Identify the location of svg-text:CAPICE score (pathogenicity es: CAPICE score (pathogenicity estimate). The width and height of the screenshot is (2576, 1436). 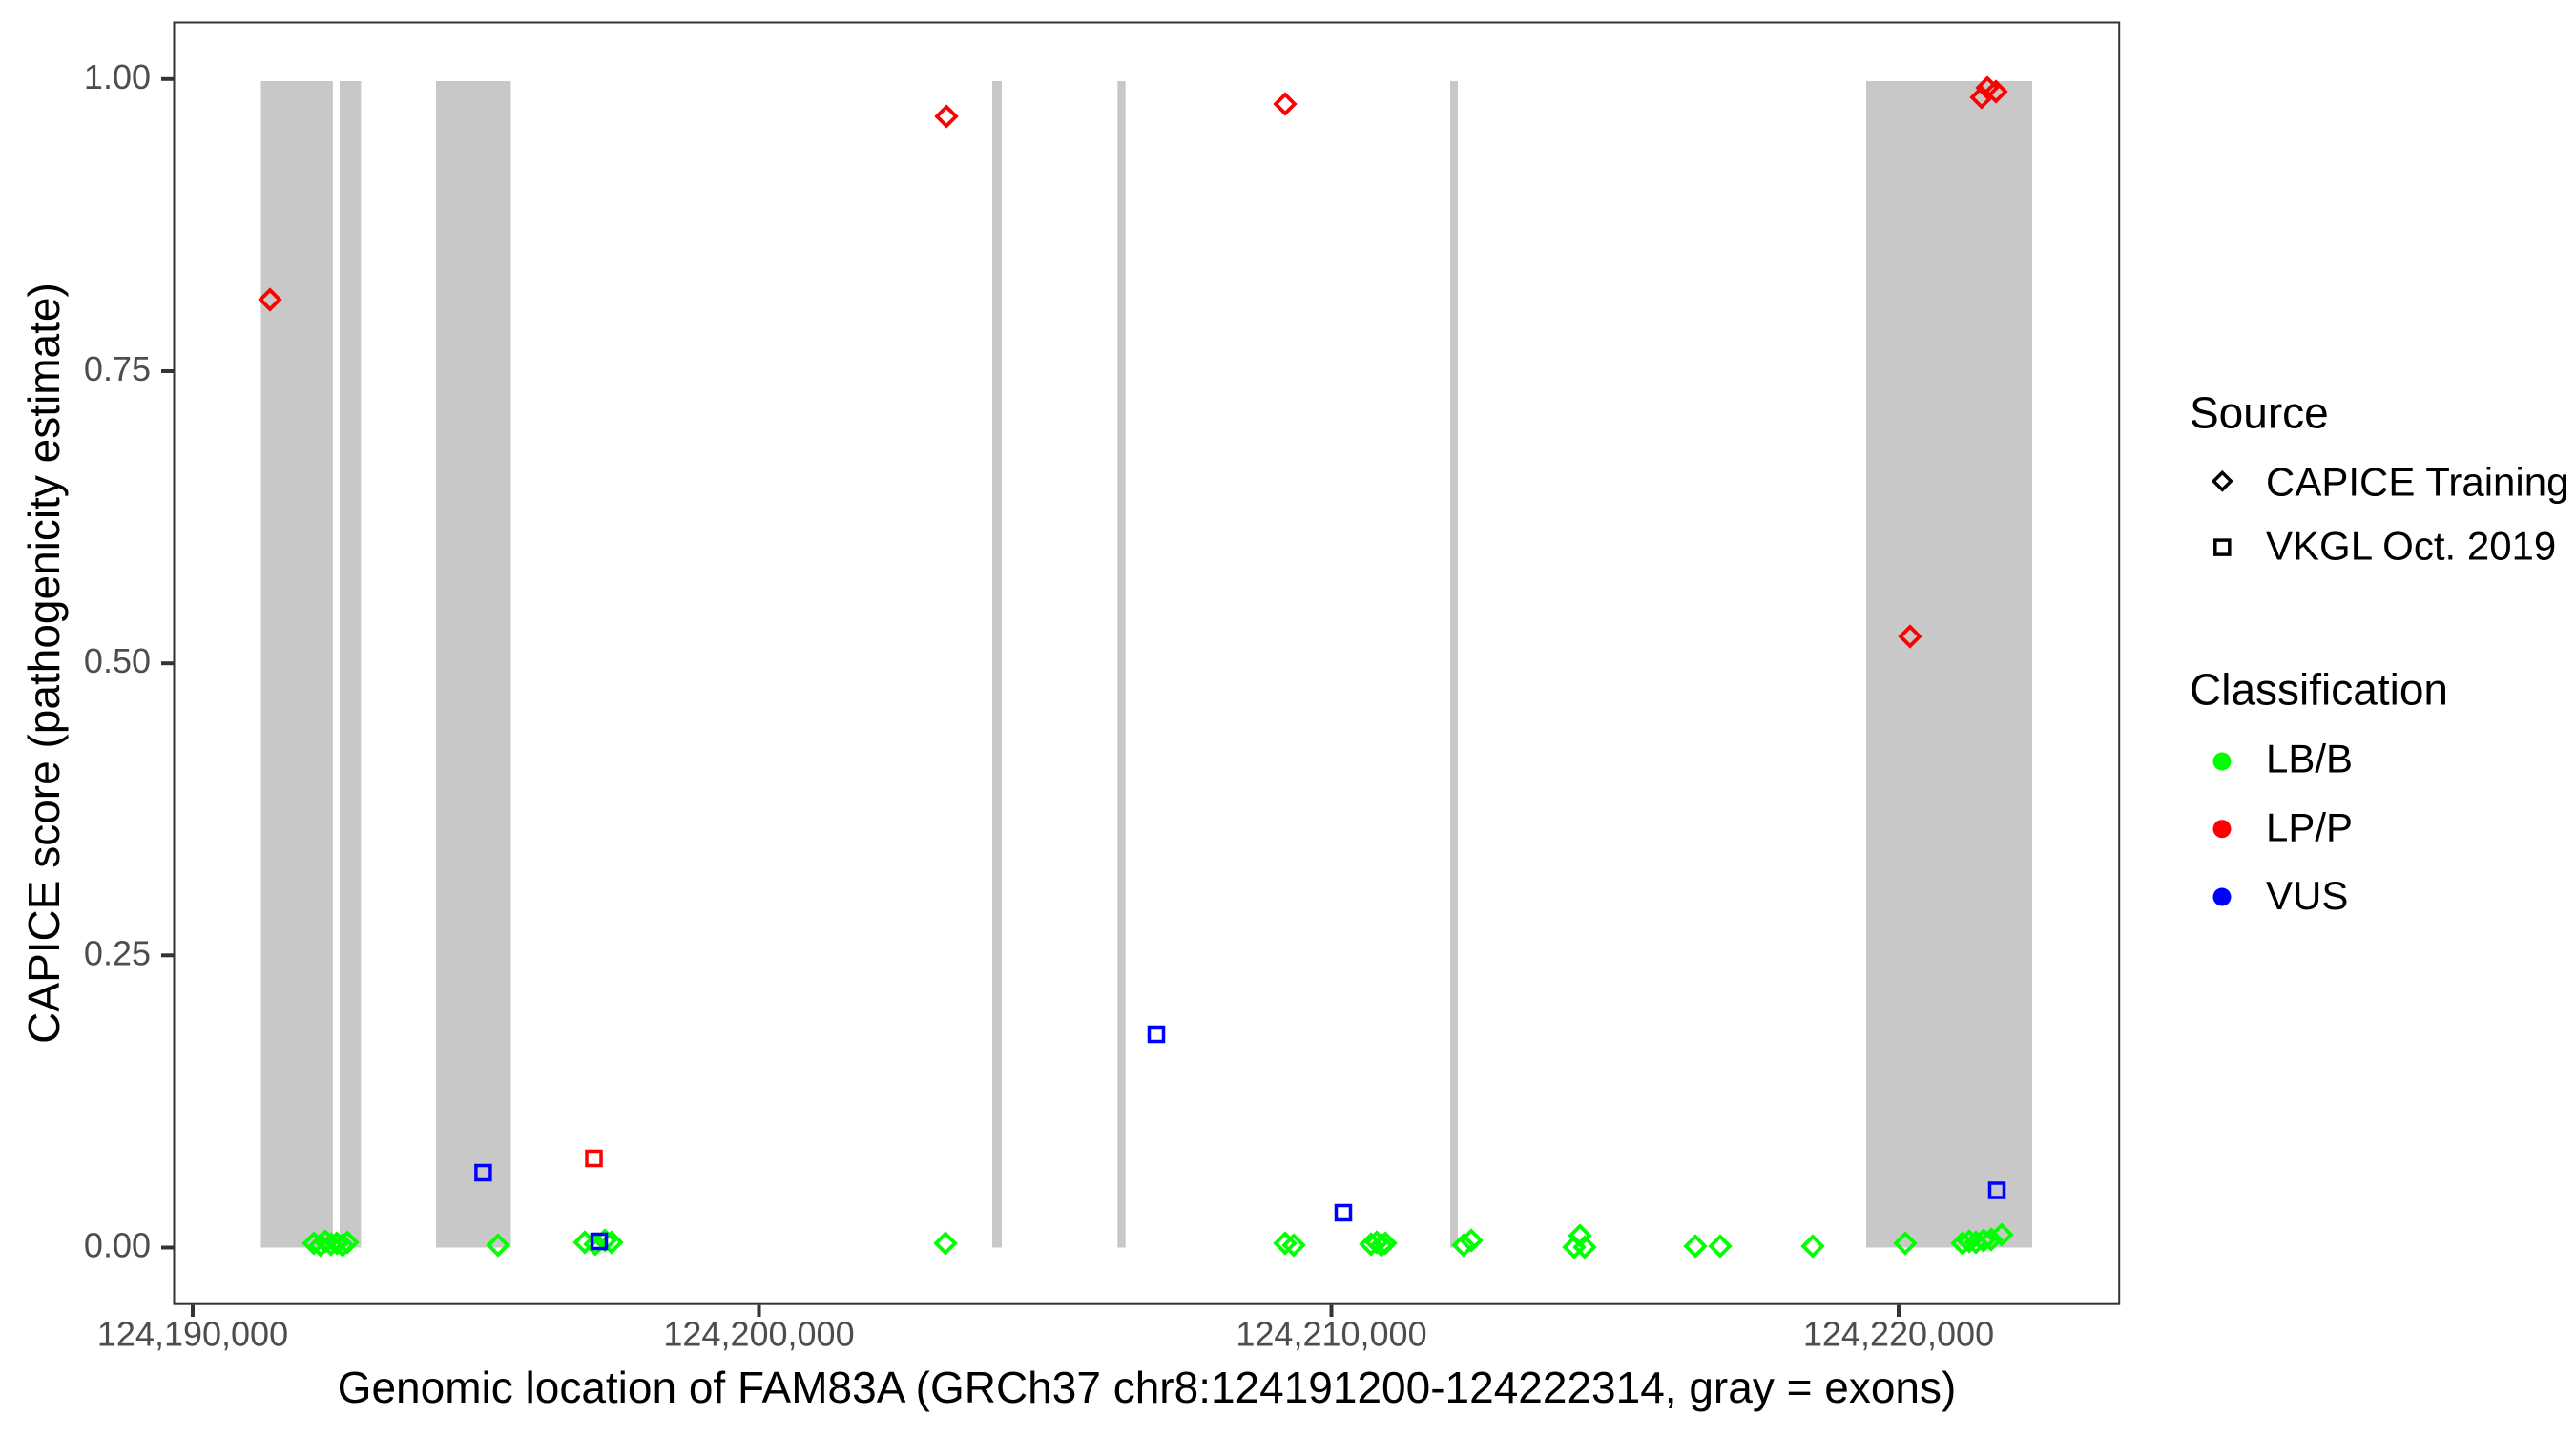
(44, 663).